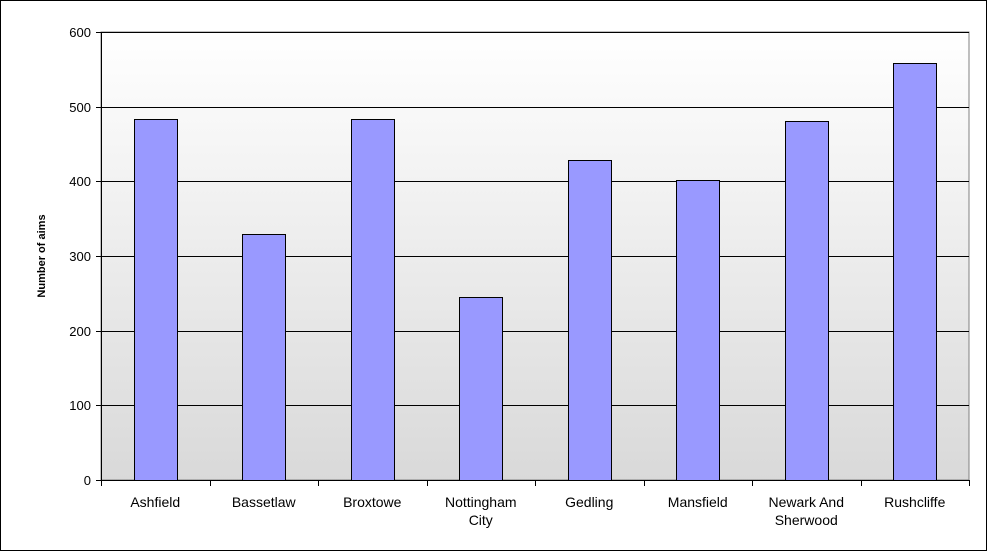  I want to click on x-category-label: Mansfield, so click(698, 502).